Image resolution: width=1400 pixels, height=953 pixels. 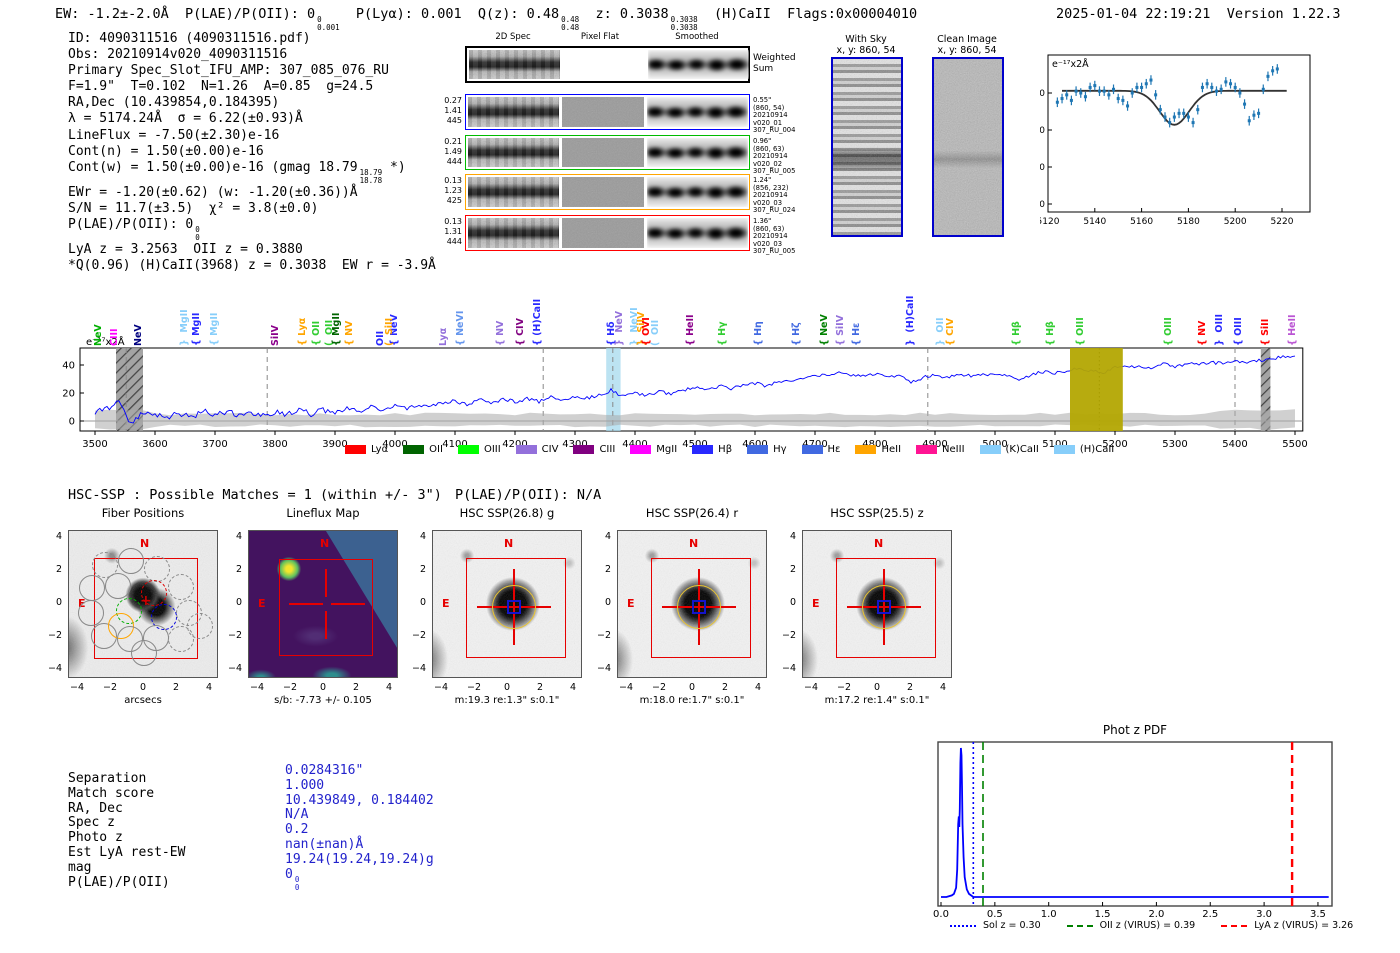 What do you see at coordinates (513, 233) in the screenshot?
I see `spec2d-image` at bounding box center [513, 233].